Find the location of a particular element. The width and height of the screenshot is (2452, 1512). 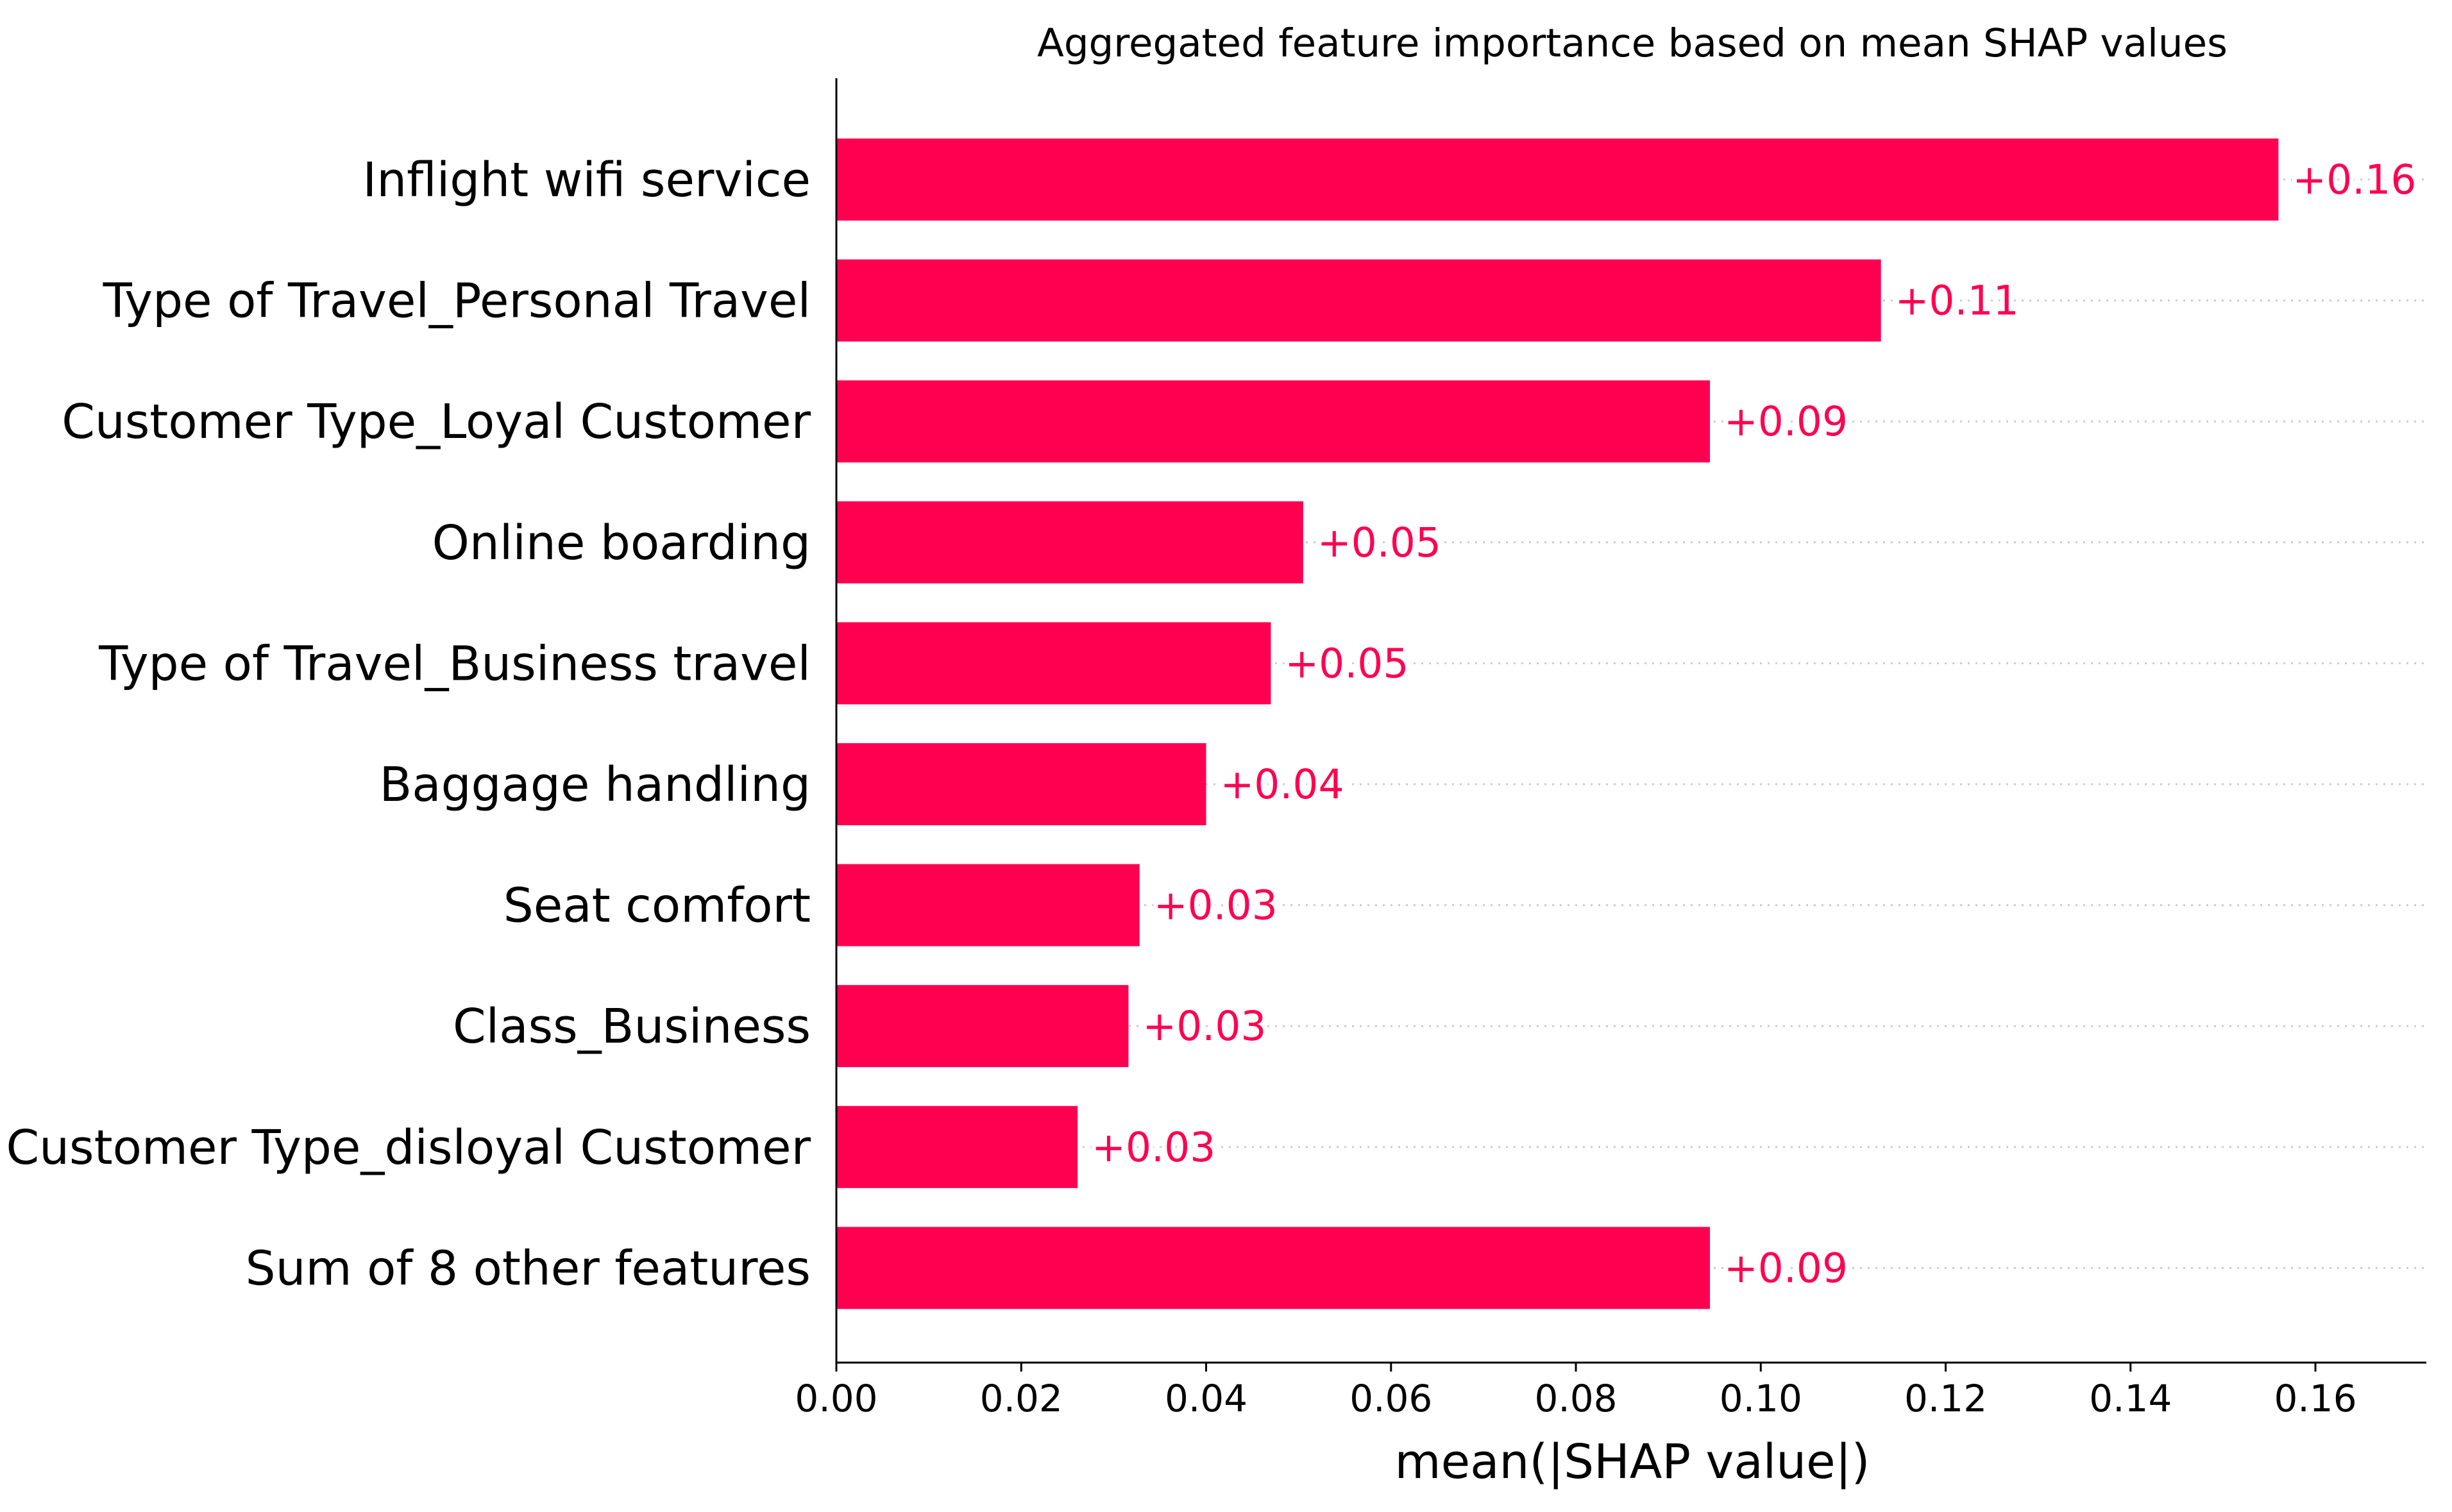

category-label: Baggage handling is located at coordinates (595, 784).